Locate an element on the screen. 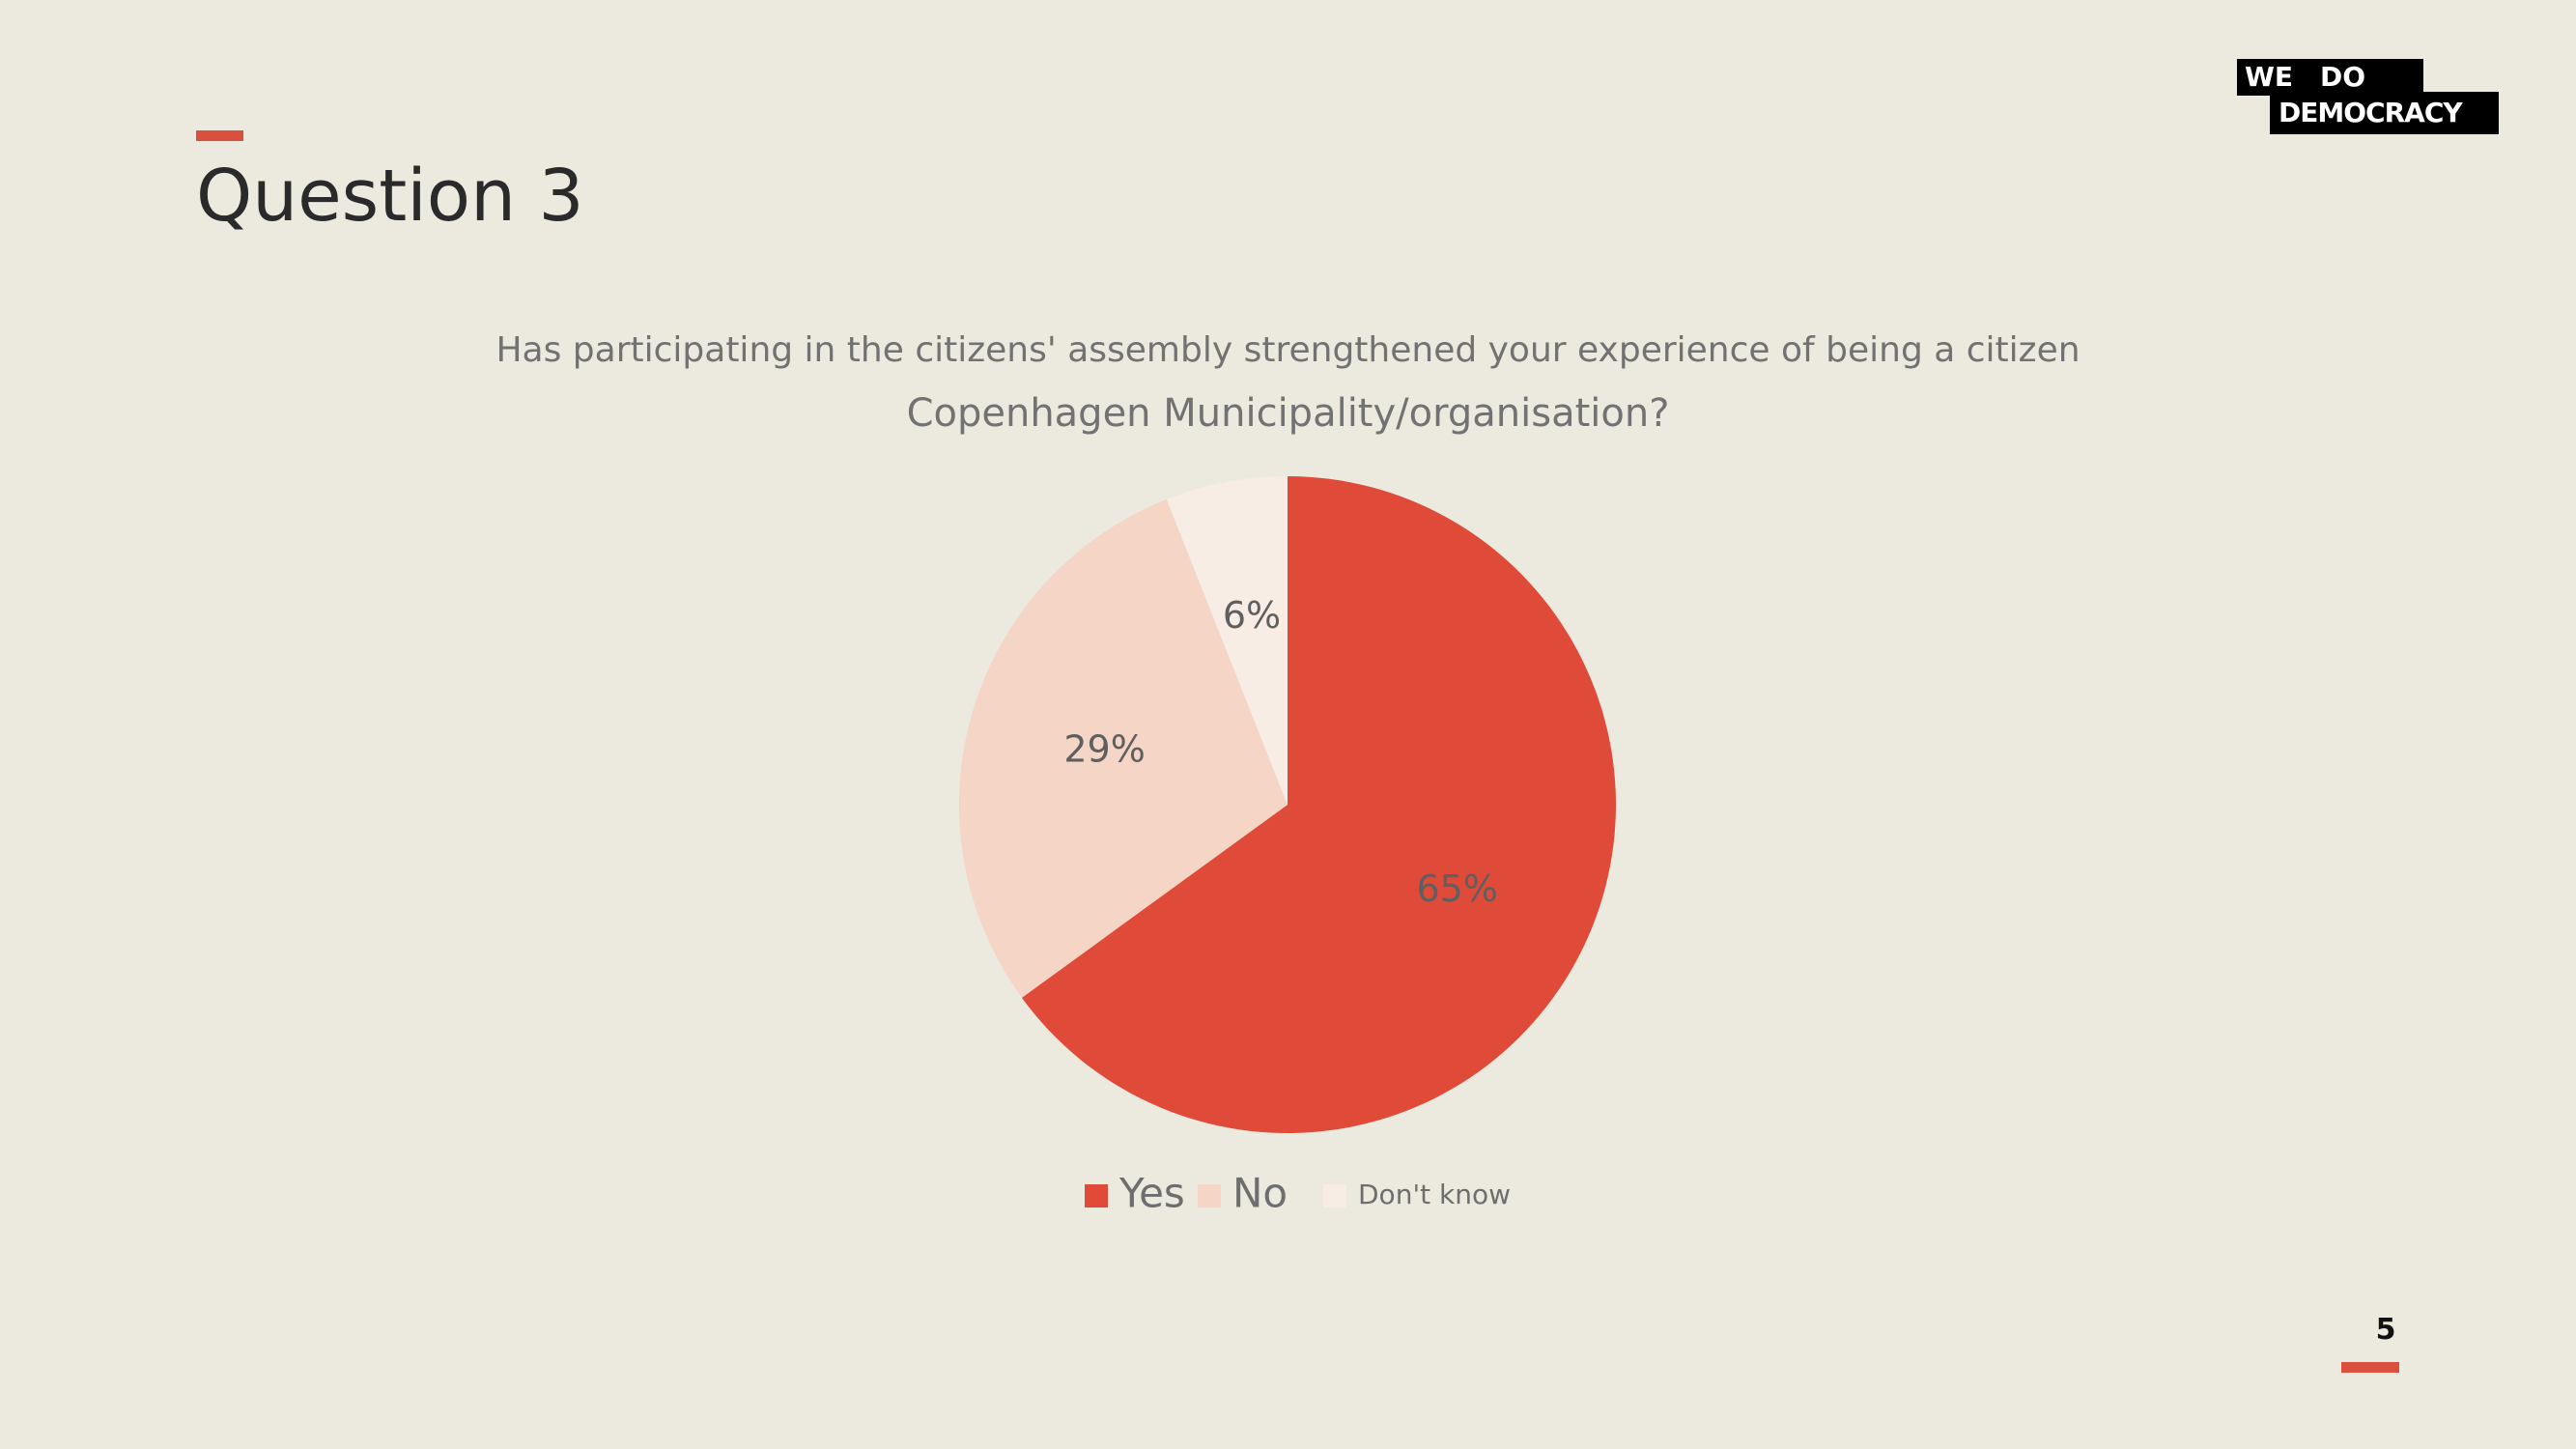  logo-we: WE is located at coordinates (2269, 77).